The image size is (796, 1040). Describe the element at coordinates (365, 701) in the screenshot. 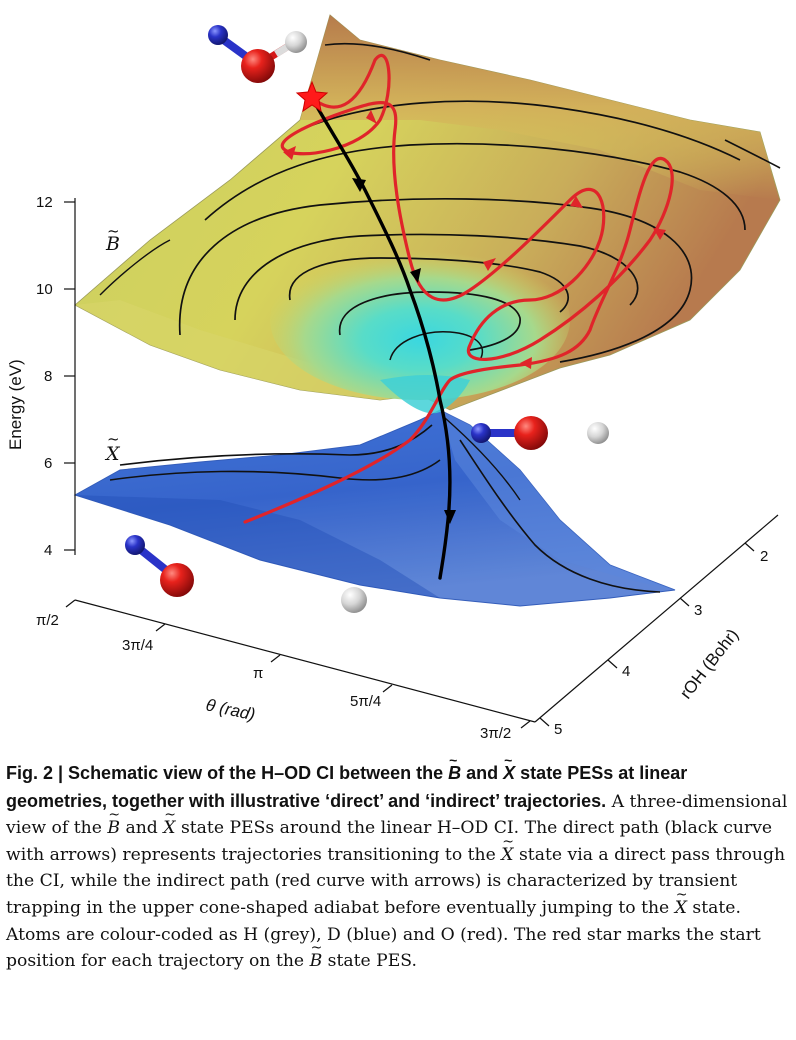

I see `theta-tick: 5π/4` at that location.